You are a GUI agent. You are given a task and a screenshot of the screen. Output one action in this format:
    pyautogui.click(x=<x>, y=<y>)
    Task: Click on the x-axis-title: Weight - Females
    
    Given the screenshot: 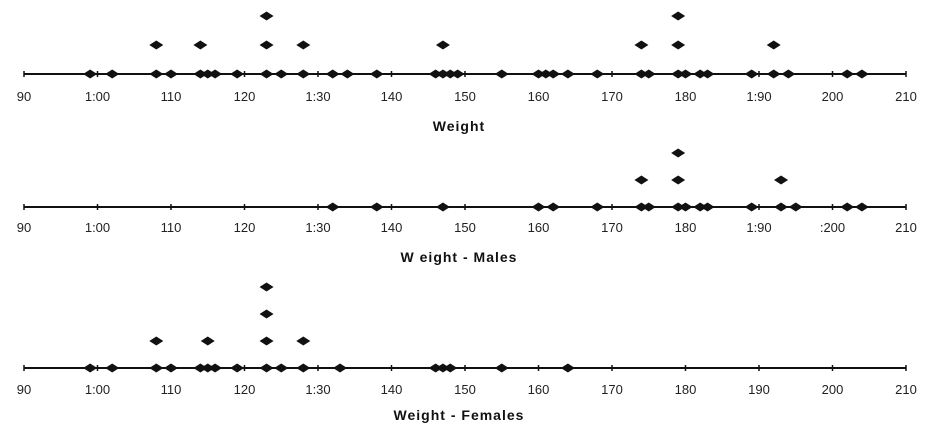 What is the action you would take?
    pyautogui.click(x=459, y=415)
    